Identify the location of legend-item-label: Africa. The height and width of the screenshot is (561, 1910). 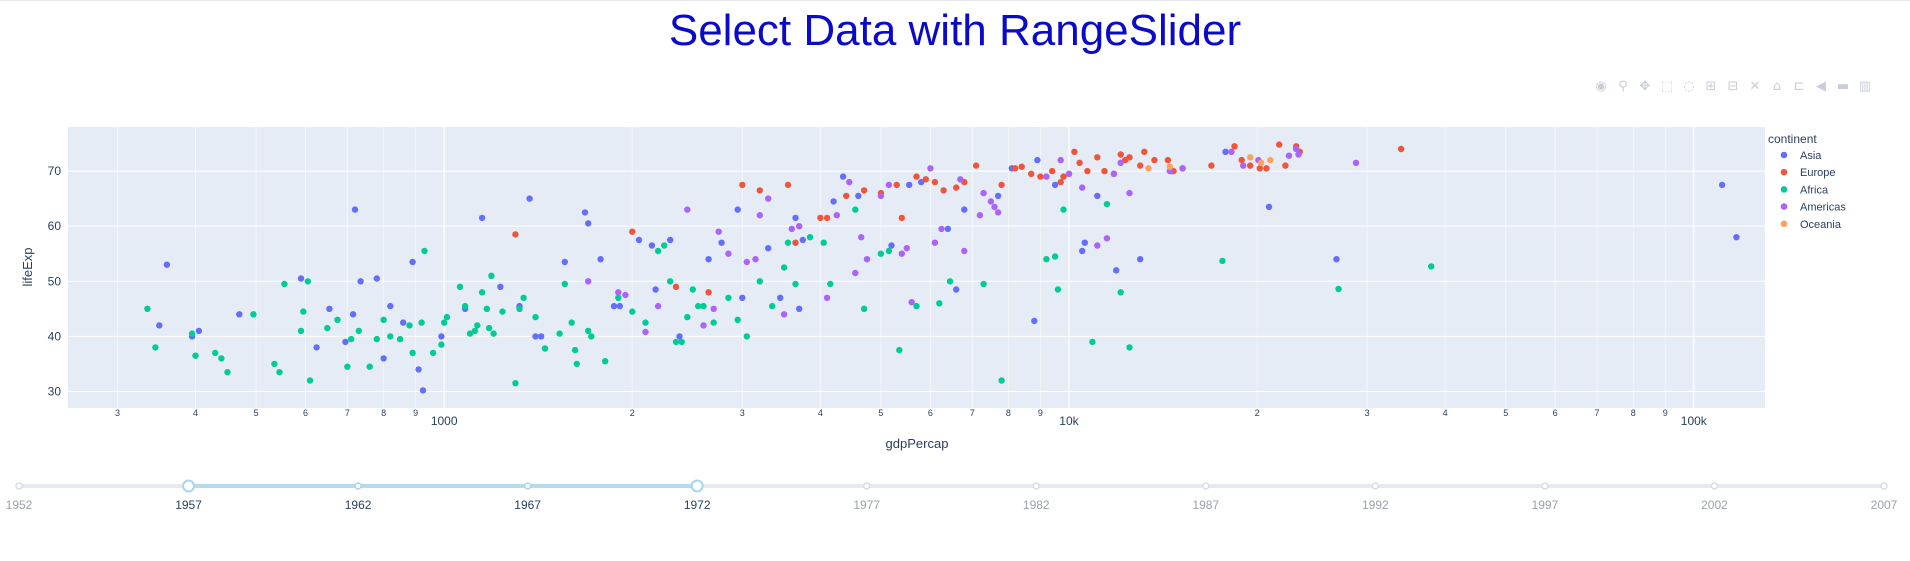
(1814, 190).